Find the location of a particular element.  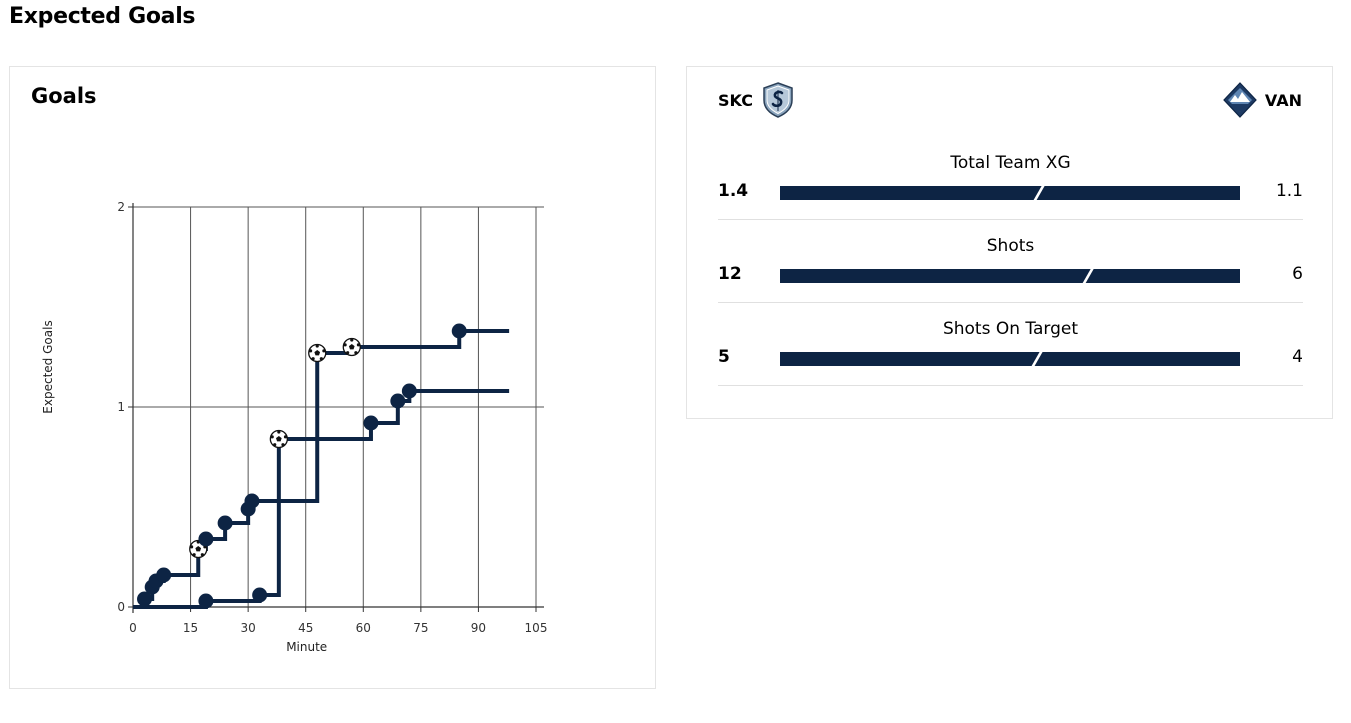

x-tick-label: 105 is located at coordinates (536, 628).